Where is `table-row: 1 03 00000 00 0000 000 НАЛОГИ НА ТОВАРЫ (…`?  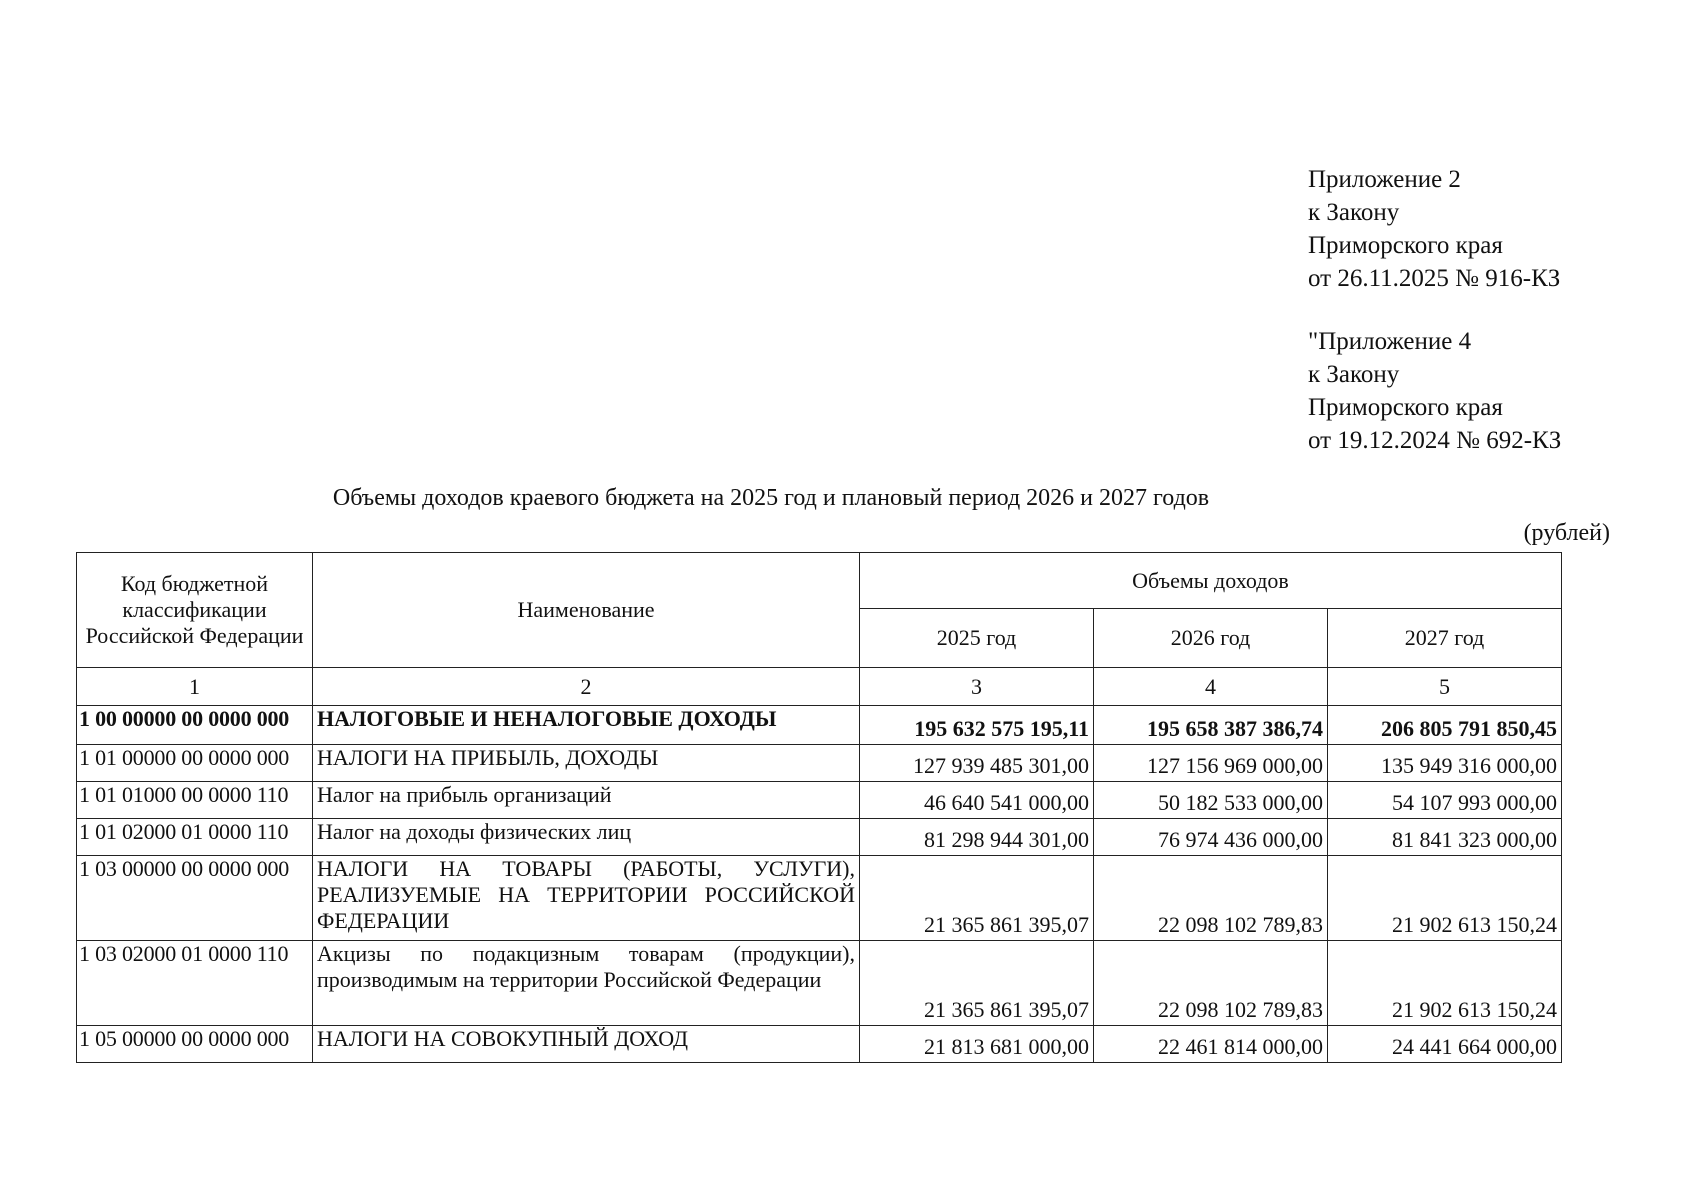
table-row: 1 03 00000 00 0000 000 НАЛОГИ НА ТОВАРЫ (… is located at coordinates (819, 898).